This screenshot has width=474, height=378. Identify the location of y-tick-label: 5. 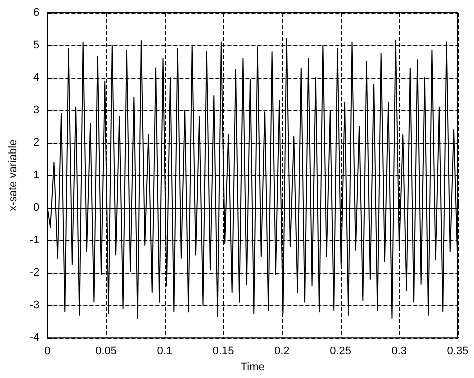
(37, 46).